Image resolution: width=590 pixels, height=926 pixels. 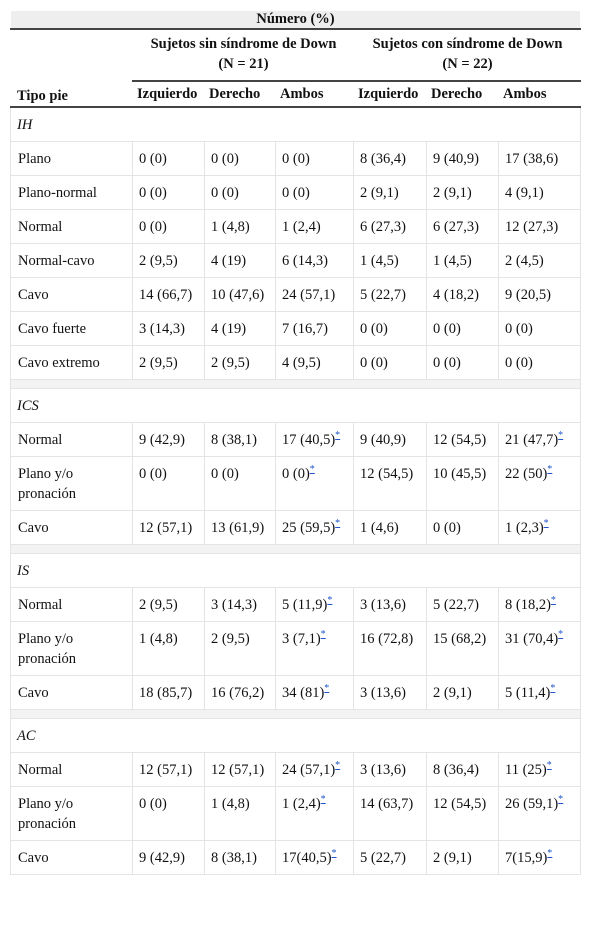 I want to click on cell-text: 0 (0), so click(x=296, y=474).